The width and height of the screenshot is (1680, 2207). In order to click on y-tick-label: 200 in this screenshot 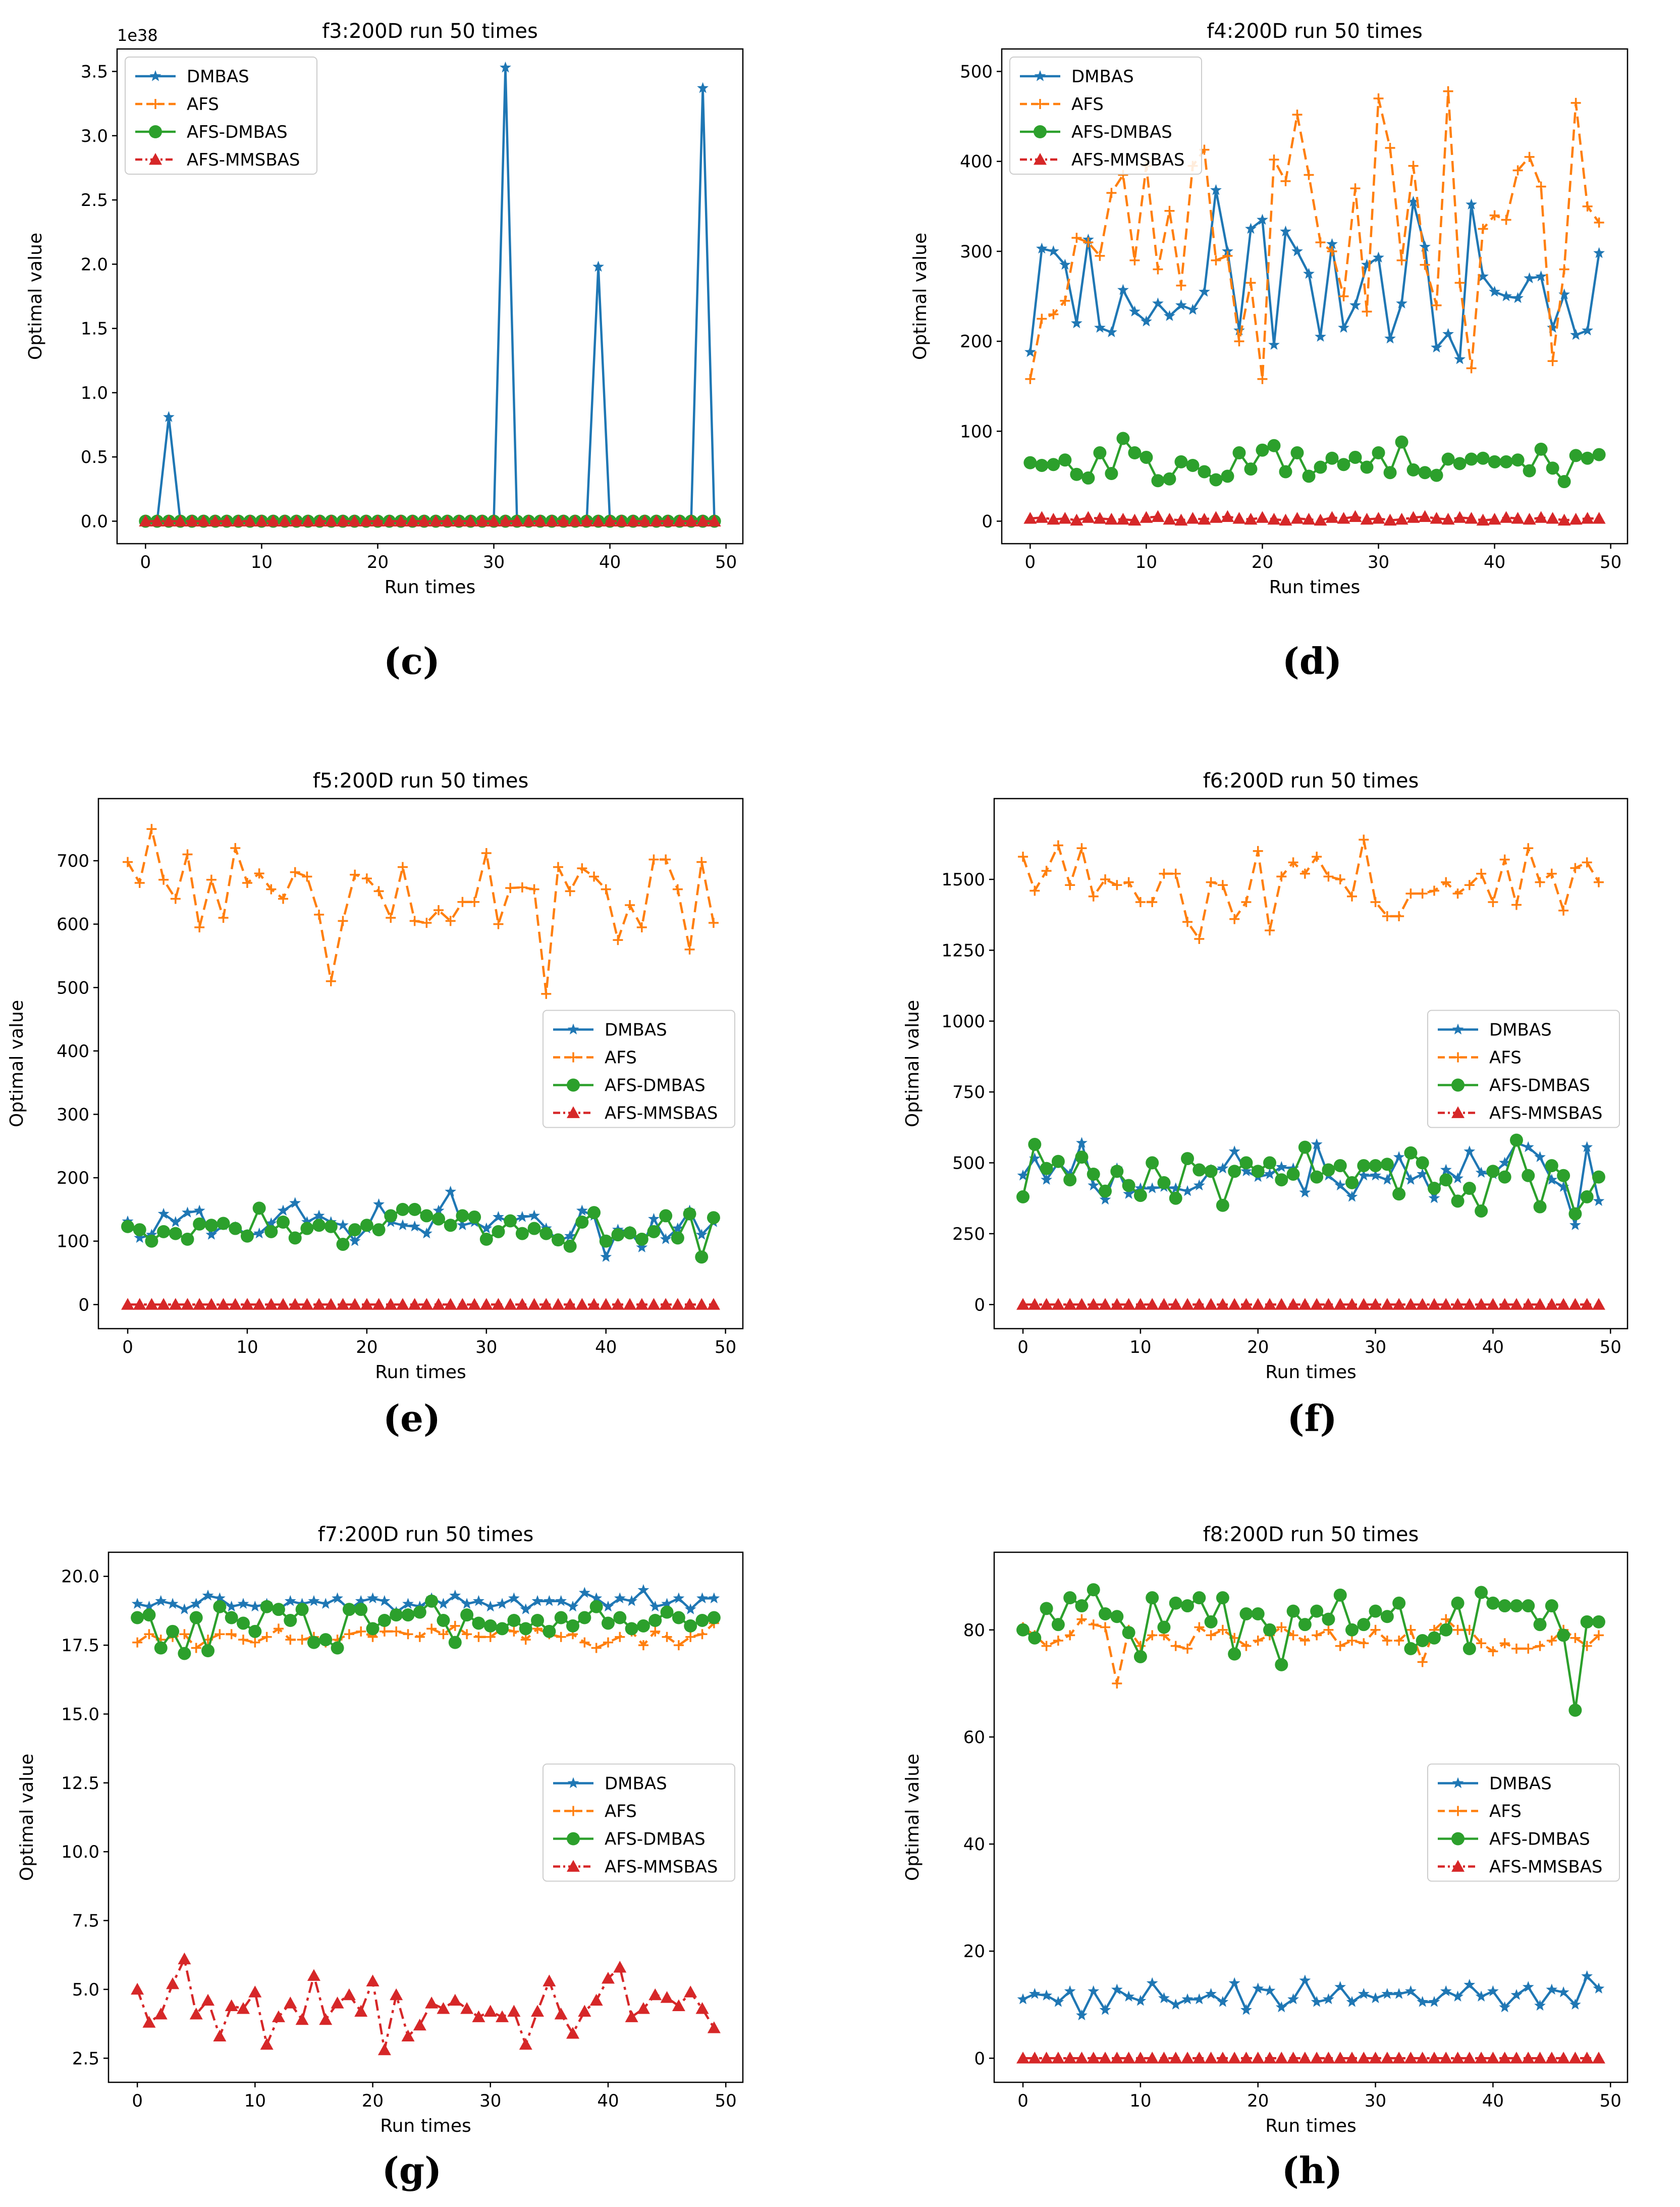, I will do `click(977, 342)`.